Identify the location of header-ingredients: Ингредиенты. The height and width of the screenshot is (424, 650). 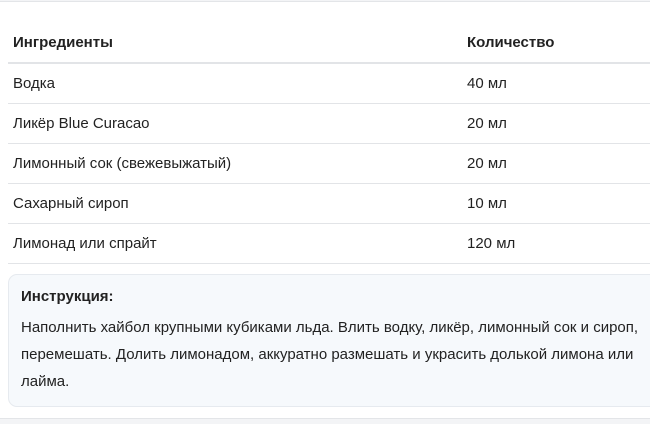
(235, 43).